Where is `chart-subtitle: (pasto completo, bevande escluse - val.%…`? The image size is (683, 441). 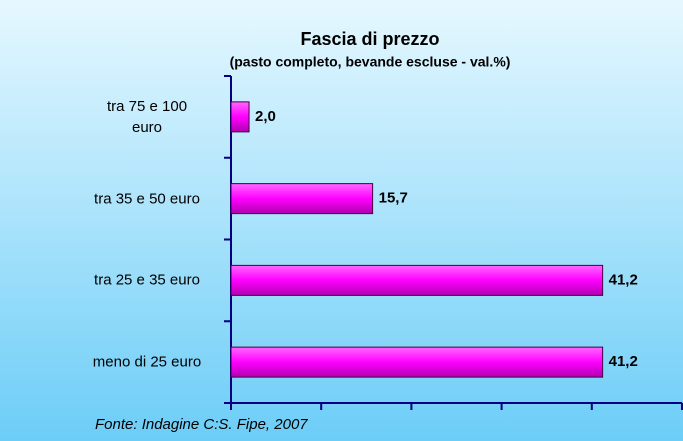
chart-subtitle: (pasto completo, bevande escluse - val.%… is located at coordinates (370, 62).